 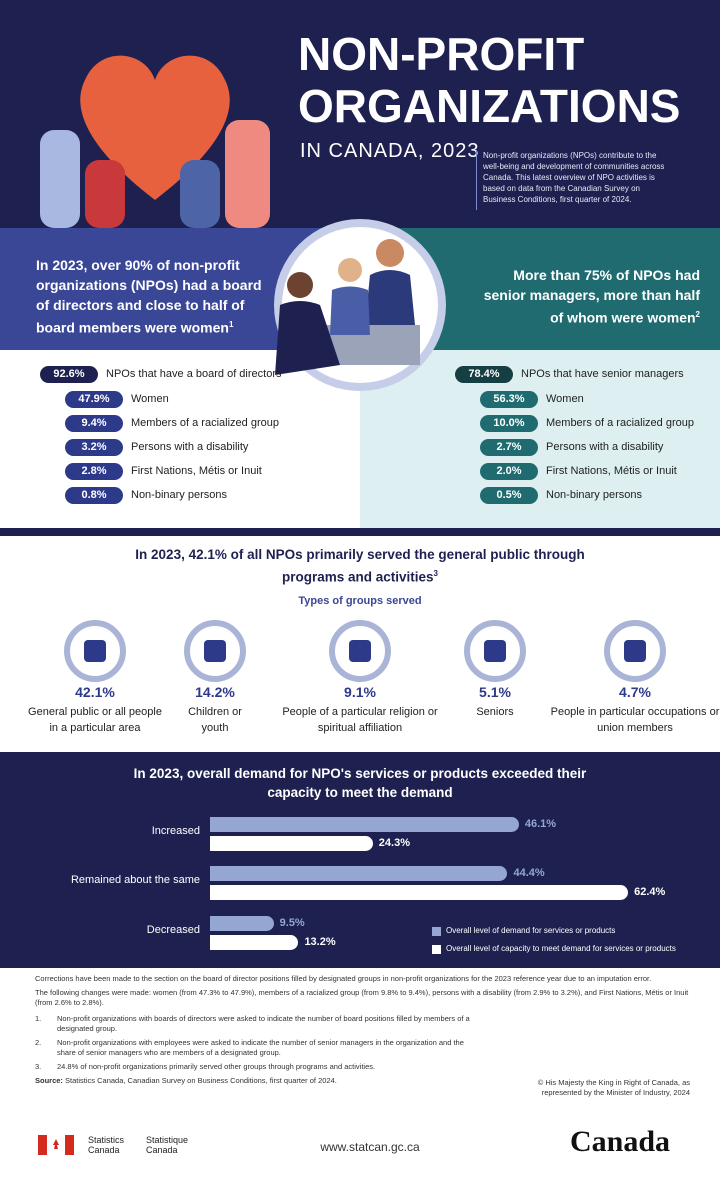 What do you see at coordinates (509, 495) in the screenshot?
I see `value-pill: 0.5%` at bounding box center [509, 495].